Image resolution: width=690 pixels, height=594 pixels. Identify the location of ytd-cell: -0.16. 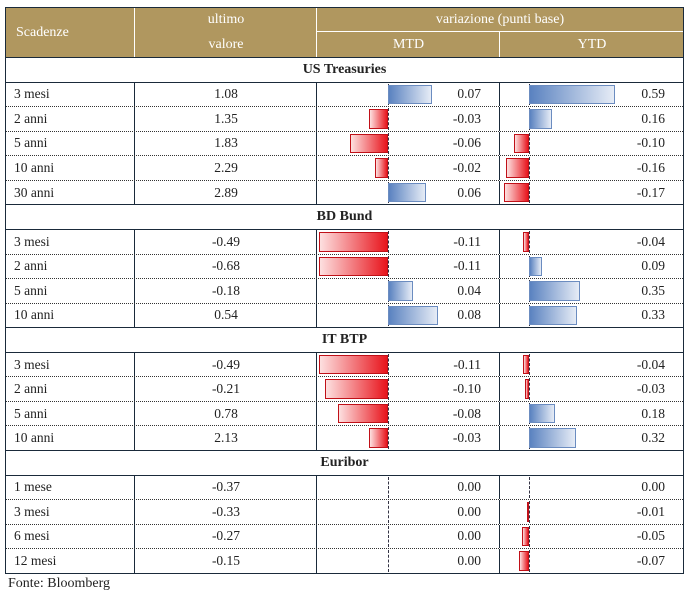
(591, 168).